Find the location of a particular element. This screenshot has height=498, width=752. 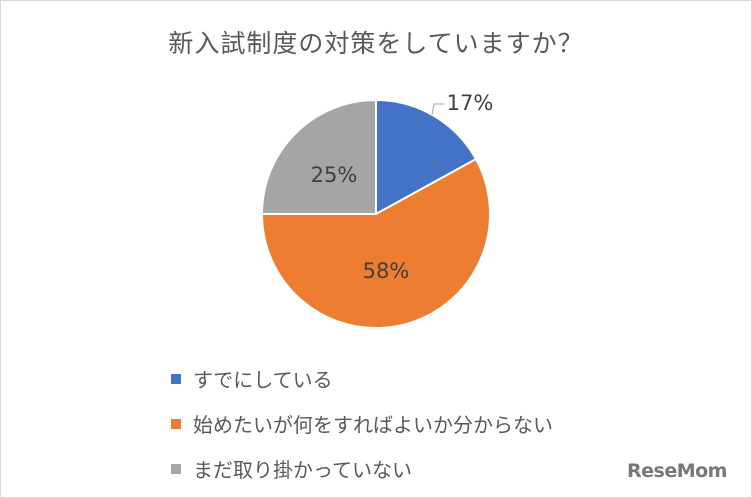

data-label: 17% is located at coordinates (470, 103).